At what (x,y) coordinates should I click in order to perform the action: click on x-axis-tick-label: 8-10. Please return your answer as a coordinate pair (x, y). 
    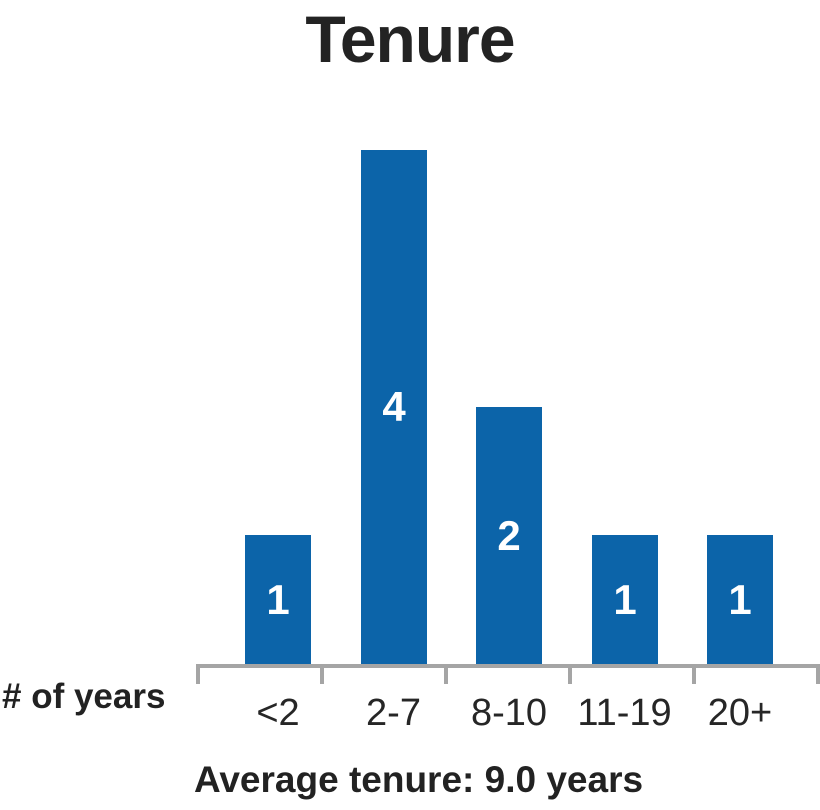
    Looking at the image, I should click on (509, 713).